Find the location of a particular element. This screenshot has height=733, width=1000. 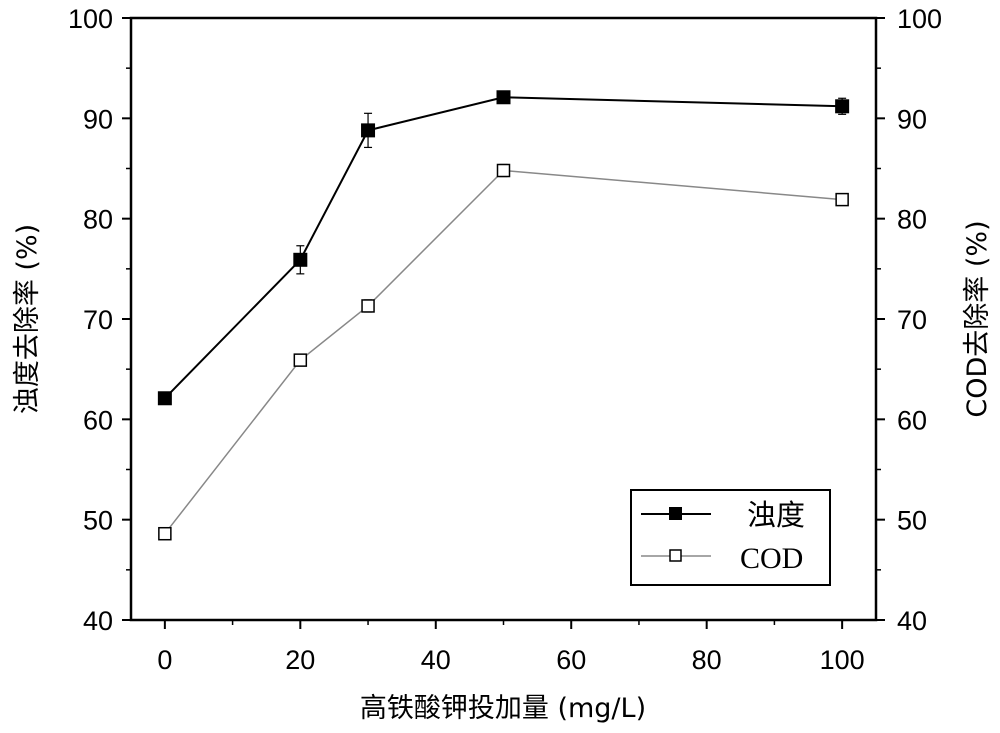

legend: 浊度 COD is located at coordinates (730, 537).